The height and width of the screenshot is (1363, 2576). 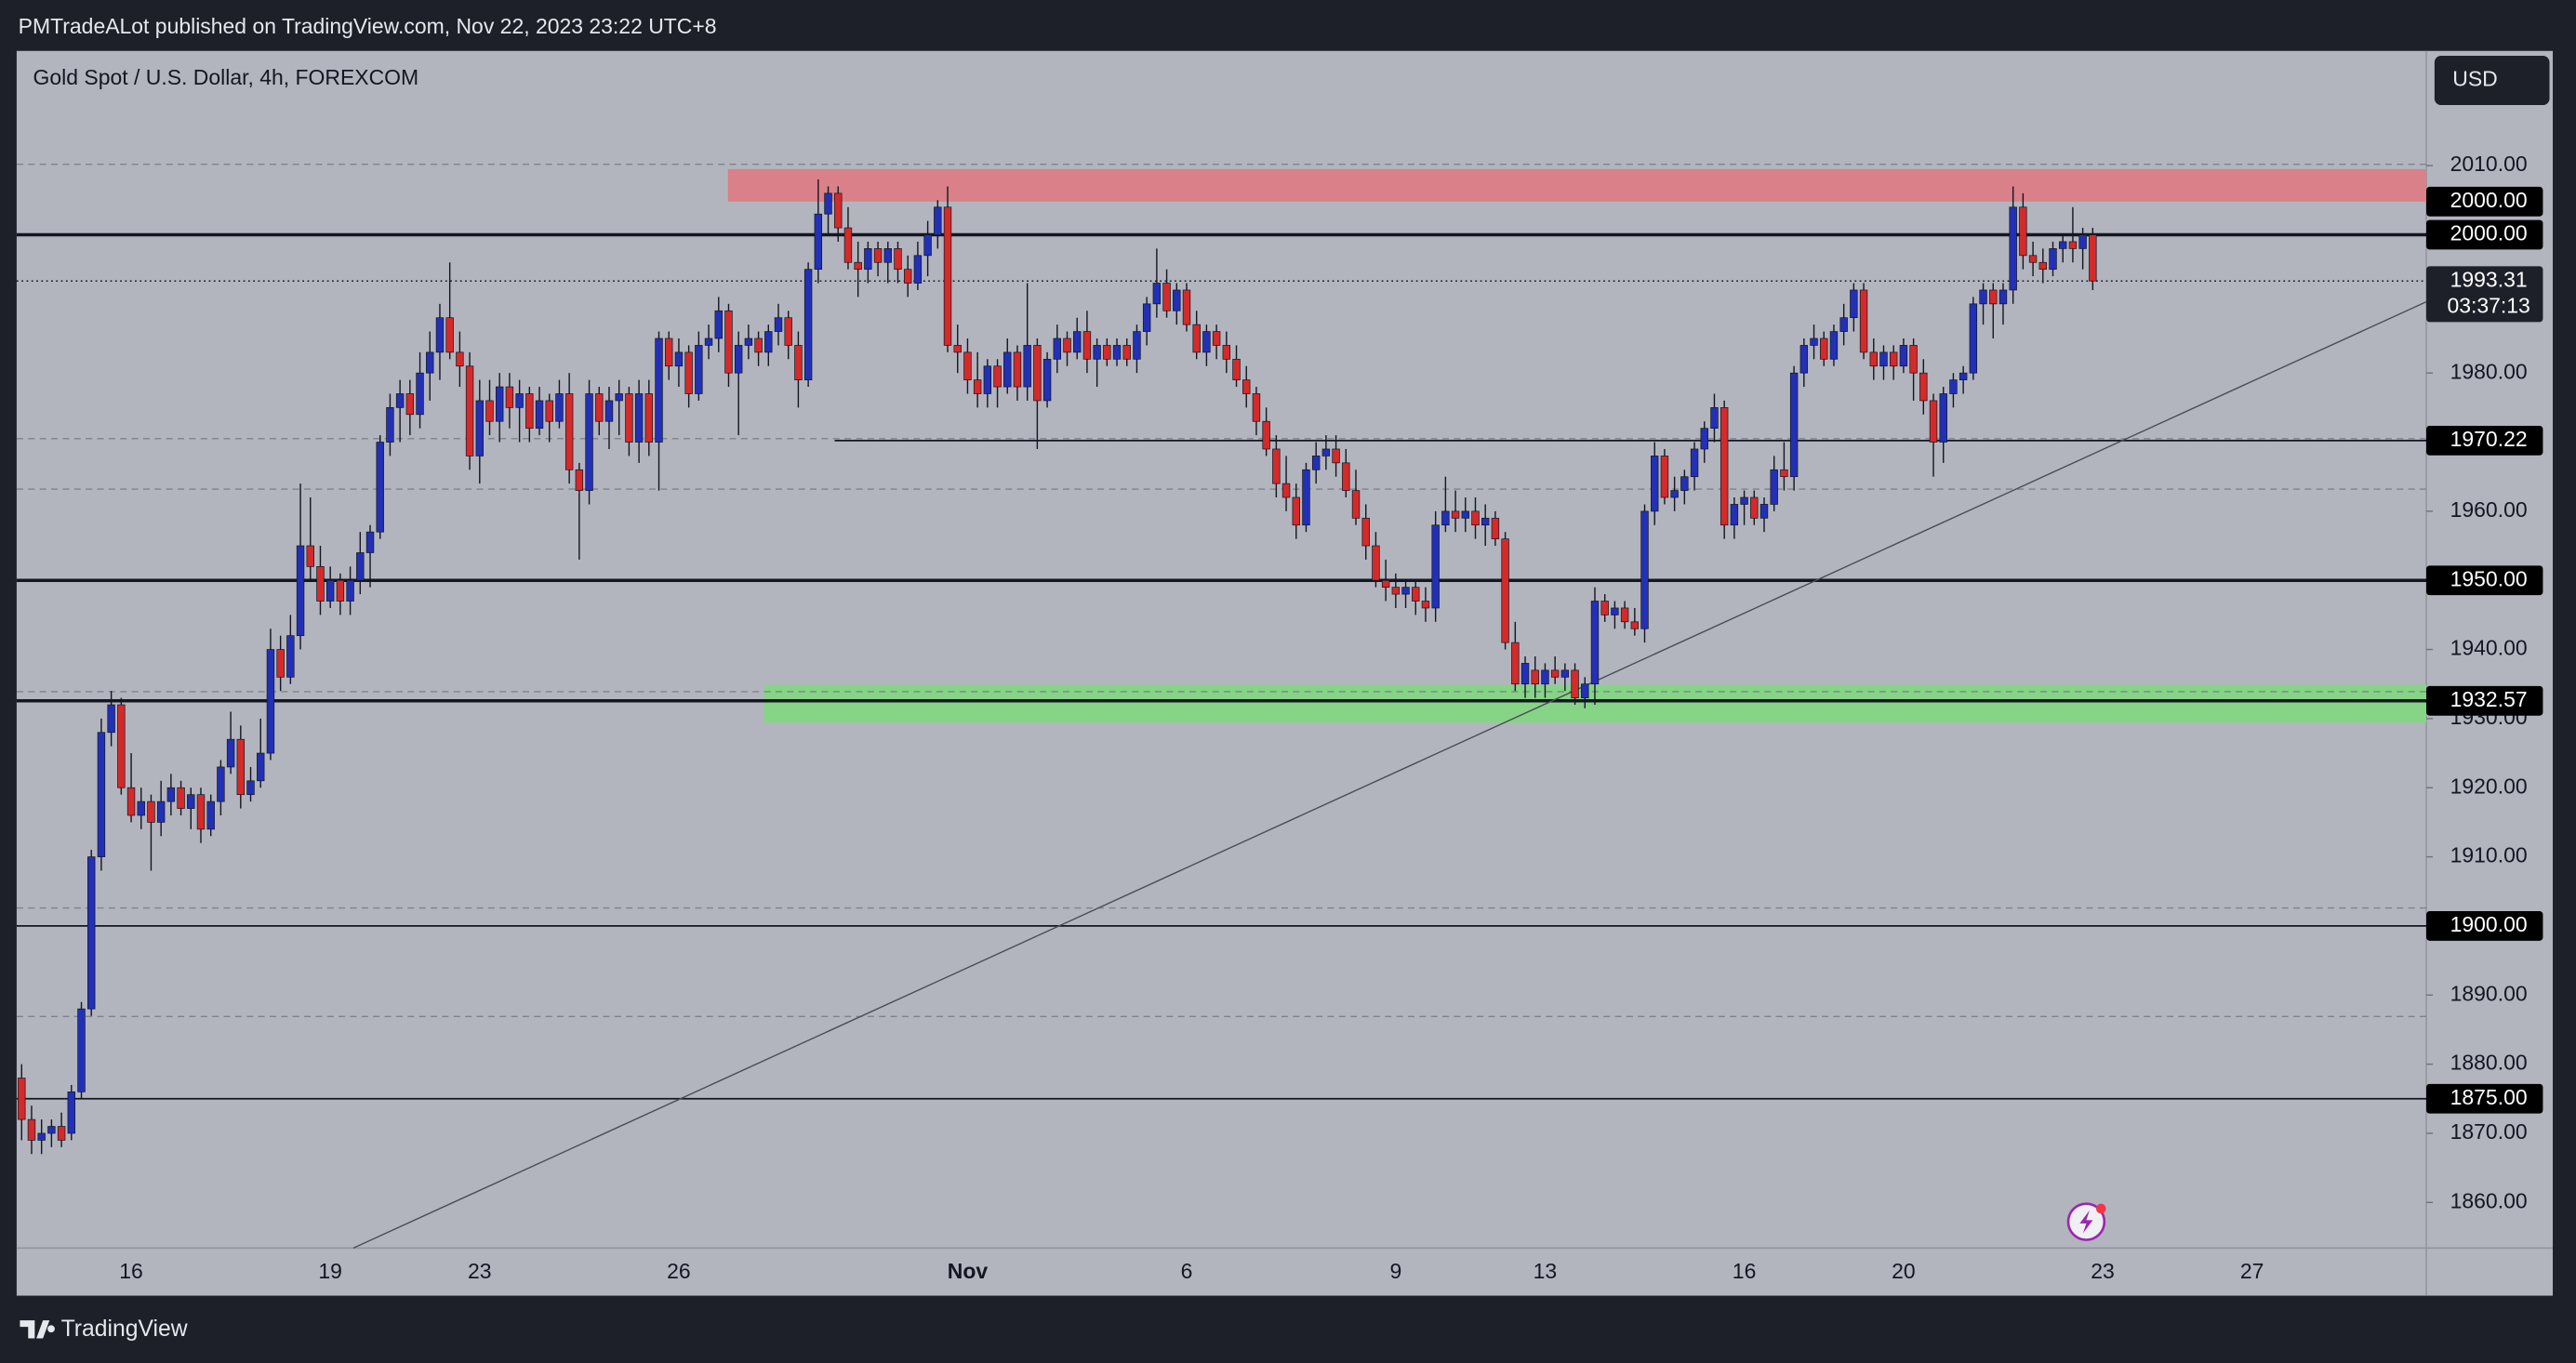 What do you see at coordinates (2103, 1271) in the screenshot?
I see `x-tick-label: 23` at bounding box center [2103, 1271].